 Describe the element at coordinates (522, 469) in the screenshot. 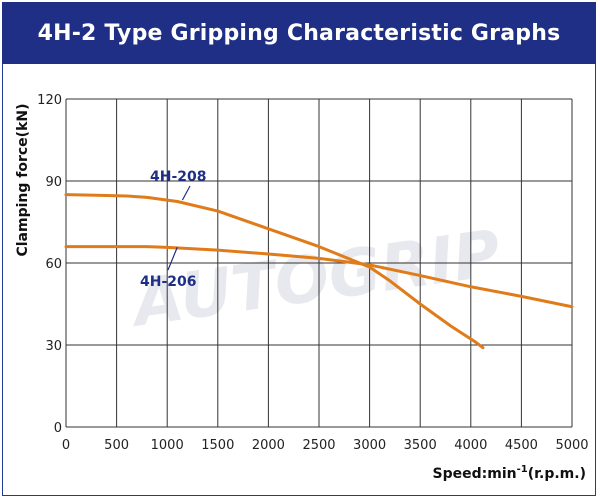

I see `x-axis-label-sup: -1` at that location.